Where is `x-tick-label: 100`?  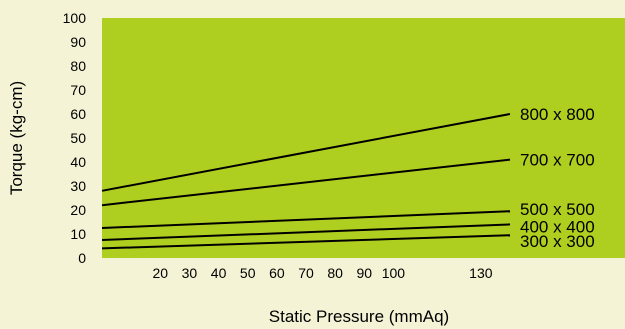 x-tick-label: 100 is located at coordinates (394, 273).